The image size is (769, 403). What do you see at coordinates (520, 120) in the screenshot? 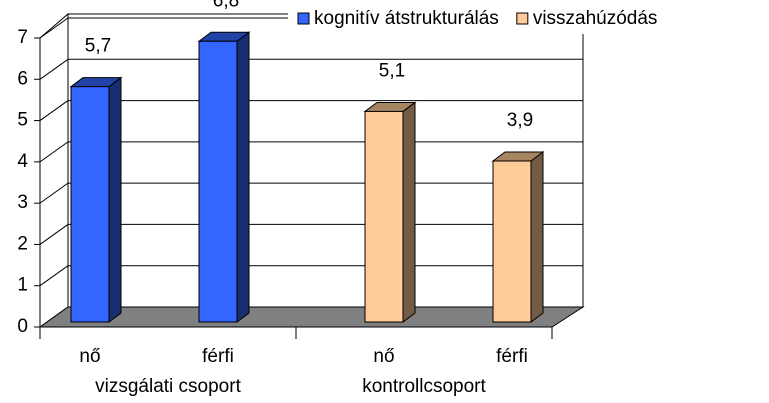
I see `data-label: 3,9` at bounding box center [520, 120].